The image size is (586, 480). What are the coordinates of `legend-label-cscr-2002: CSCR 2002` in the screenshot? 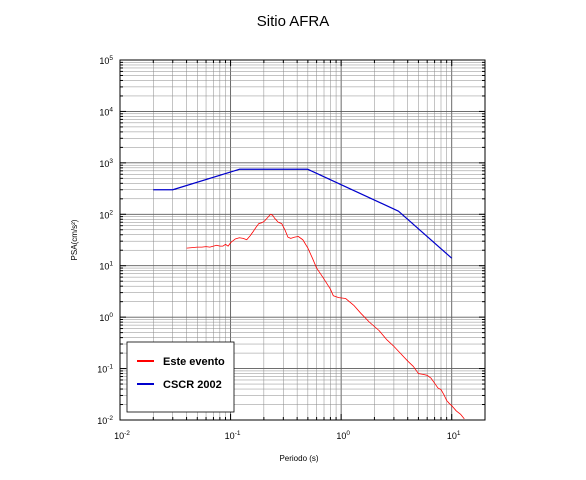 It's located at (192, 385).